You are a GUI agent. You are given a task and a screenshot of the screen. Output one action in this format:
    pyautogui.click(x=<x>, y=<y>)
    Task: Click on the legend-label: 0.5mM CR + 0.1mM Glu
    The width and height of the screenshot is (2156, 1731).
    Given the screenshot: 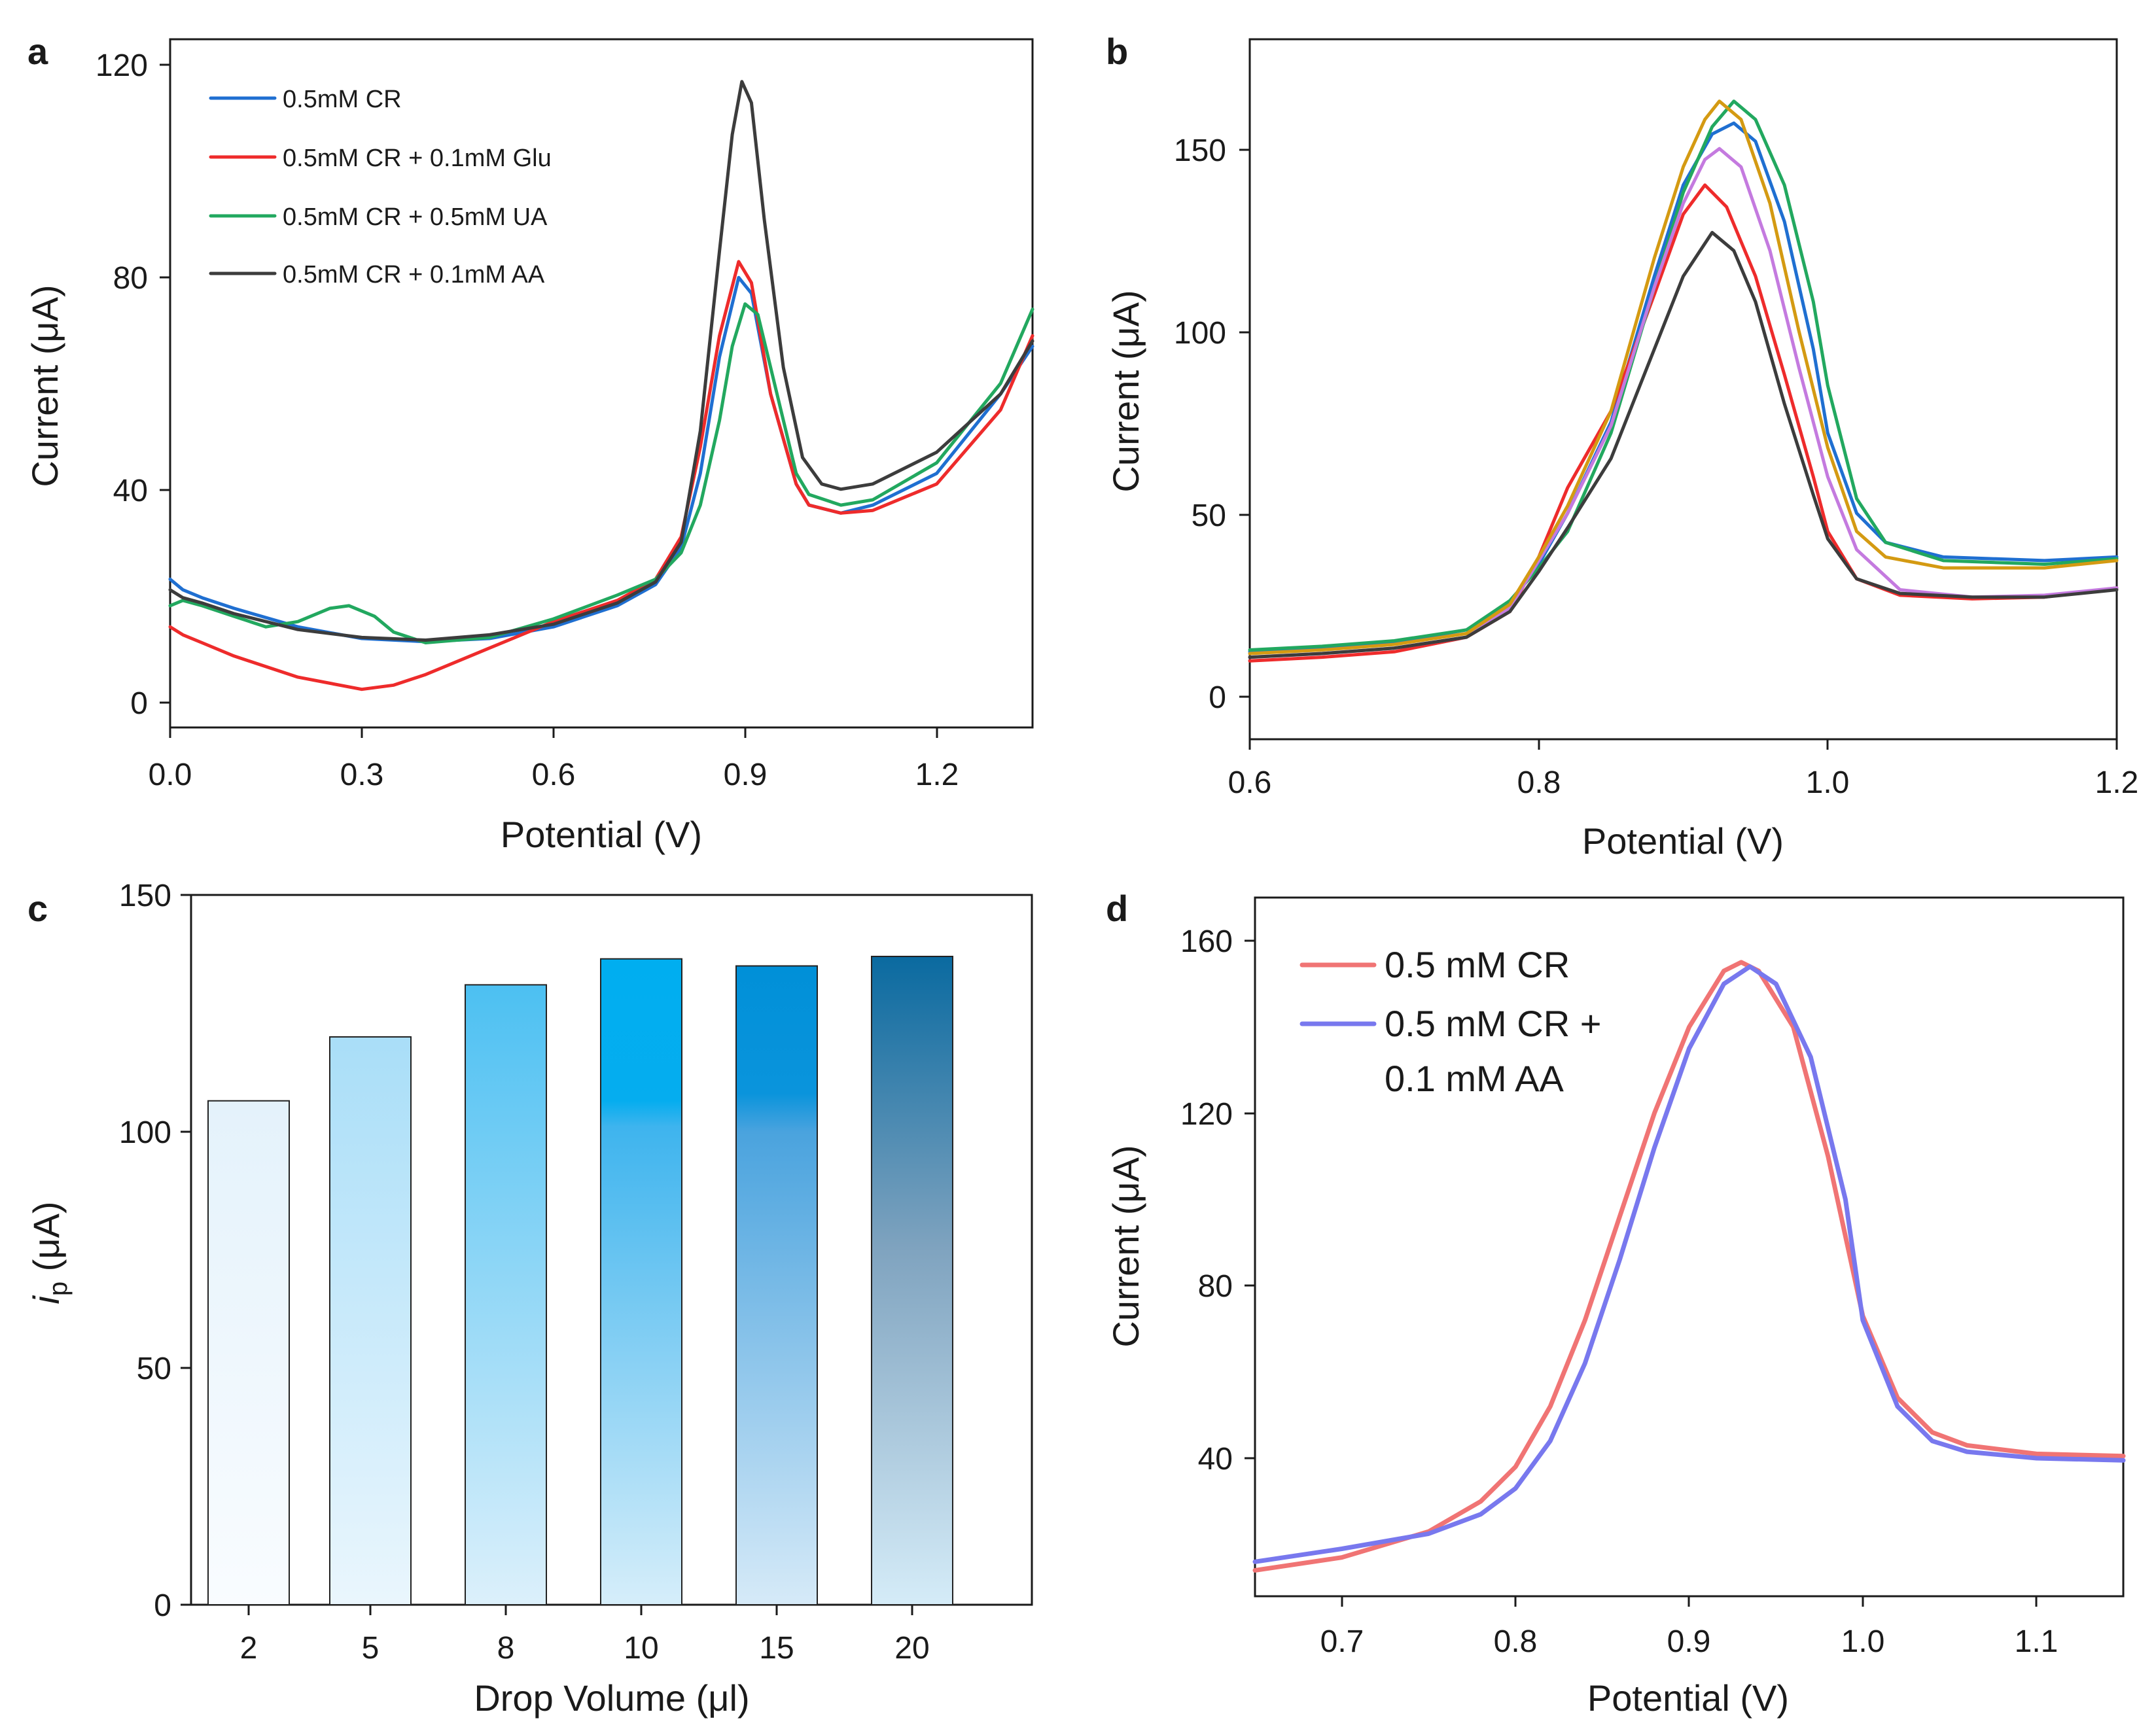 What is the action you would take?
    pyautogui.click(x=417, y=158)
    